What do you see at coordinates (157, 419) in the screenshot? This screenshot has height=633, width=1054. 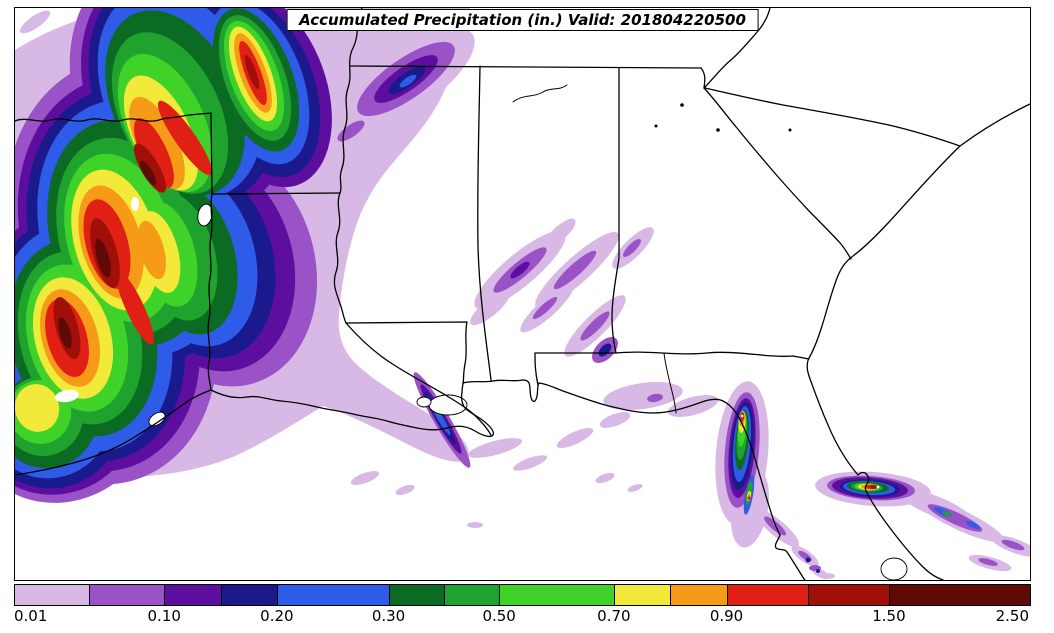 I see `galveston-bay` at bounding box center [157, 419].